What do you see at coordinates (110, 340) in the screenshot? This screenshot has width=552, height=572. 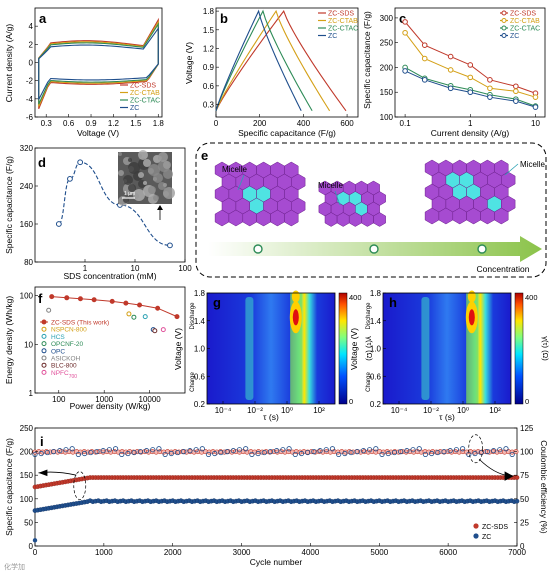 I see `ragone-plot-frame` at bounding box center [110, 340].